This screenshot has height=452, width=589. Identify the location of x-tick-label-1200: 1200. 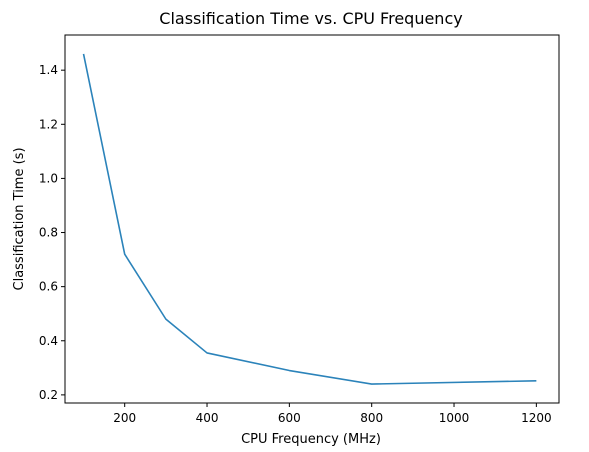
(536, 418).